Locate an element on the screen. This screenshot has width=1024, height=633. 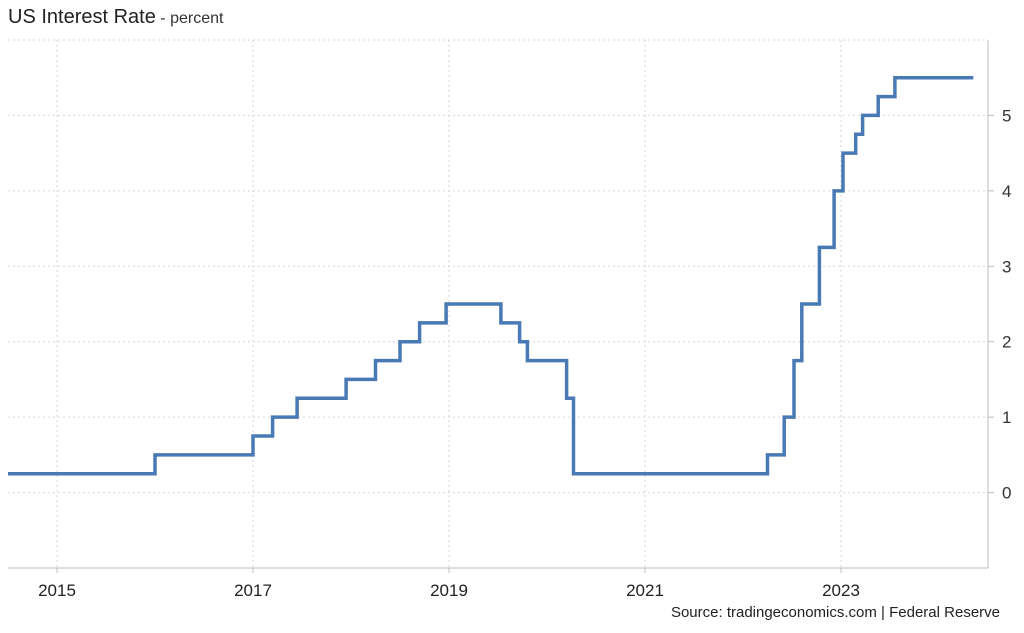
chart-subtitle: - percent is located at coordinates (192, 18).